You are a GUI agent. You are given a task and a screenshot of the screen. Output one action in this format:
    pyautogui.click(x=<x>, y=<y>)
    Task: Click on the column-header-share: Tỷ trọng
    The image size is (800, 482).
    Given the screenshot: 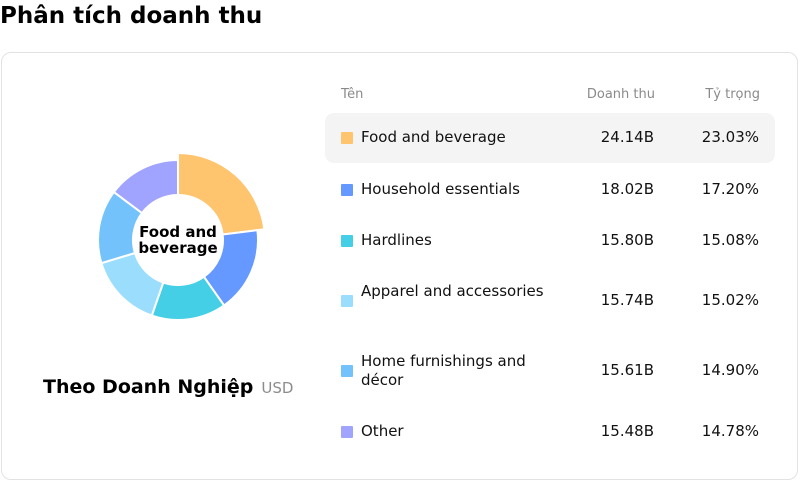 What is the action you would take?
    pyautogui.click(x=732, y=94)
    